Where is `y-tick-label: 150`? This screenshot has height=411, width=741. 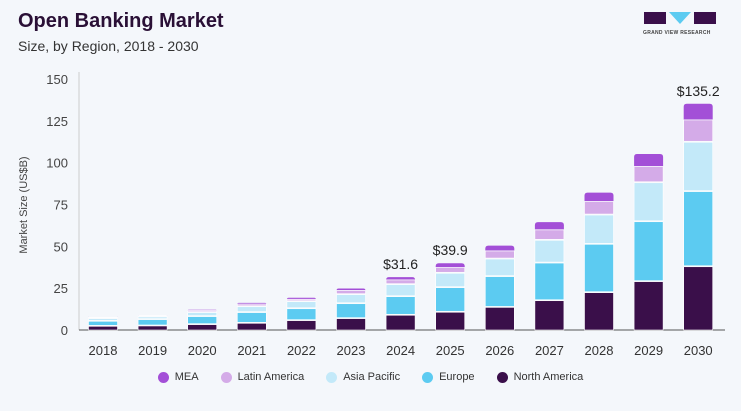 y-tick-label: 150 is located at coordinates (57, 79).